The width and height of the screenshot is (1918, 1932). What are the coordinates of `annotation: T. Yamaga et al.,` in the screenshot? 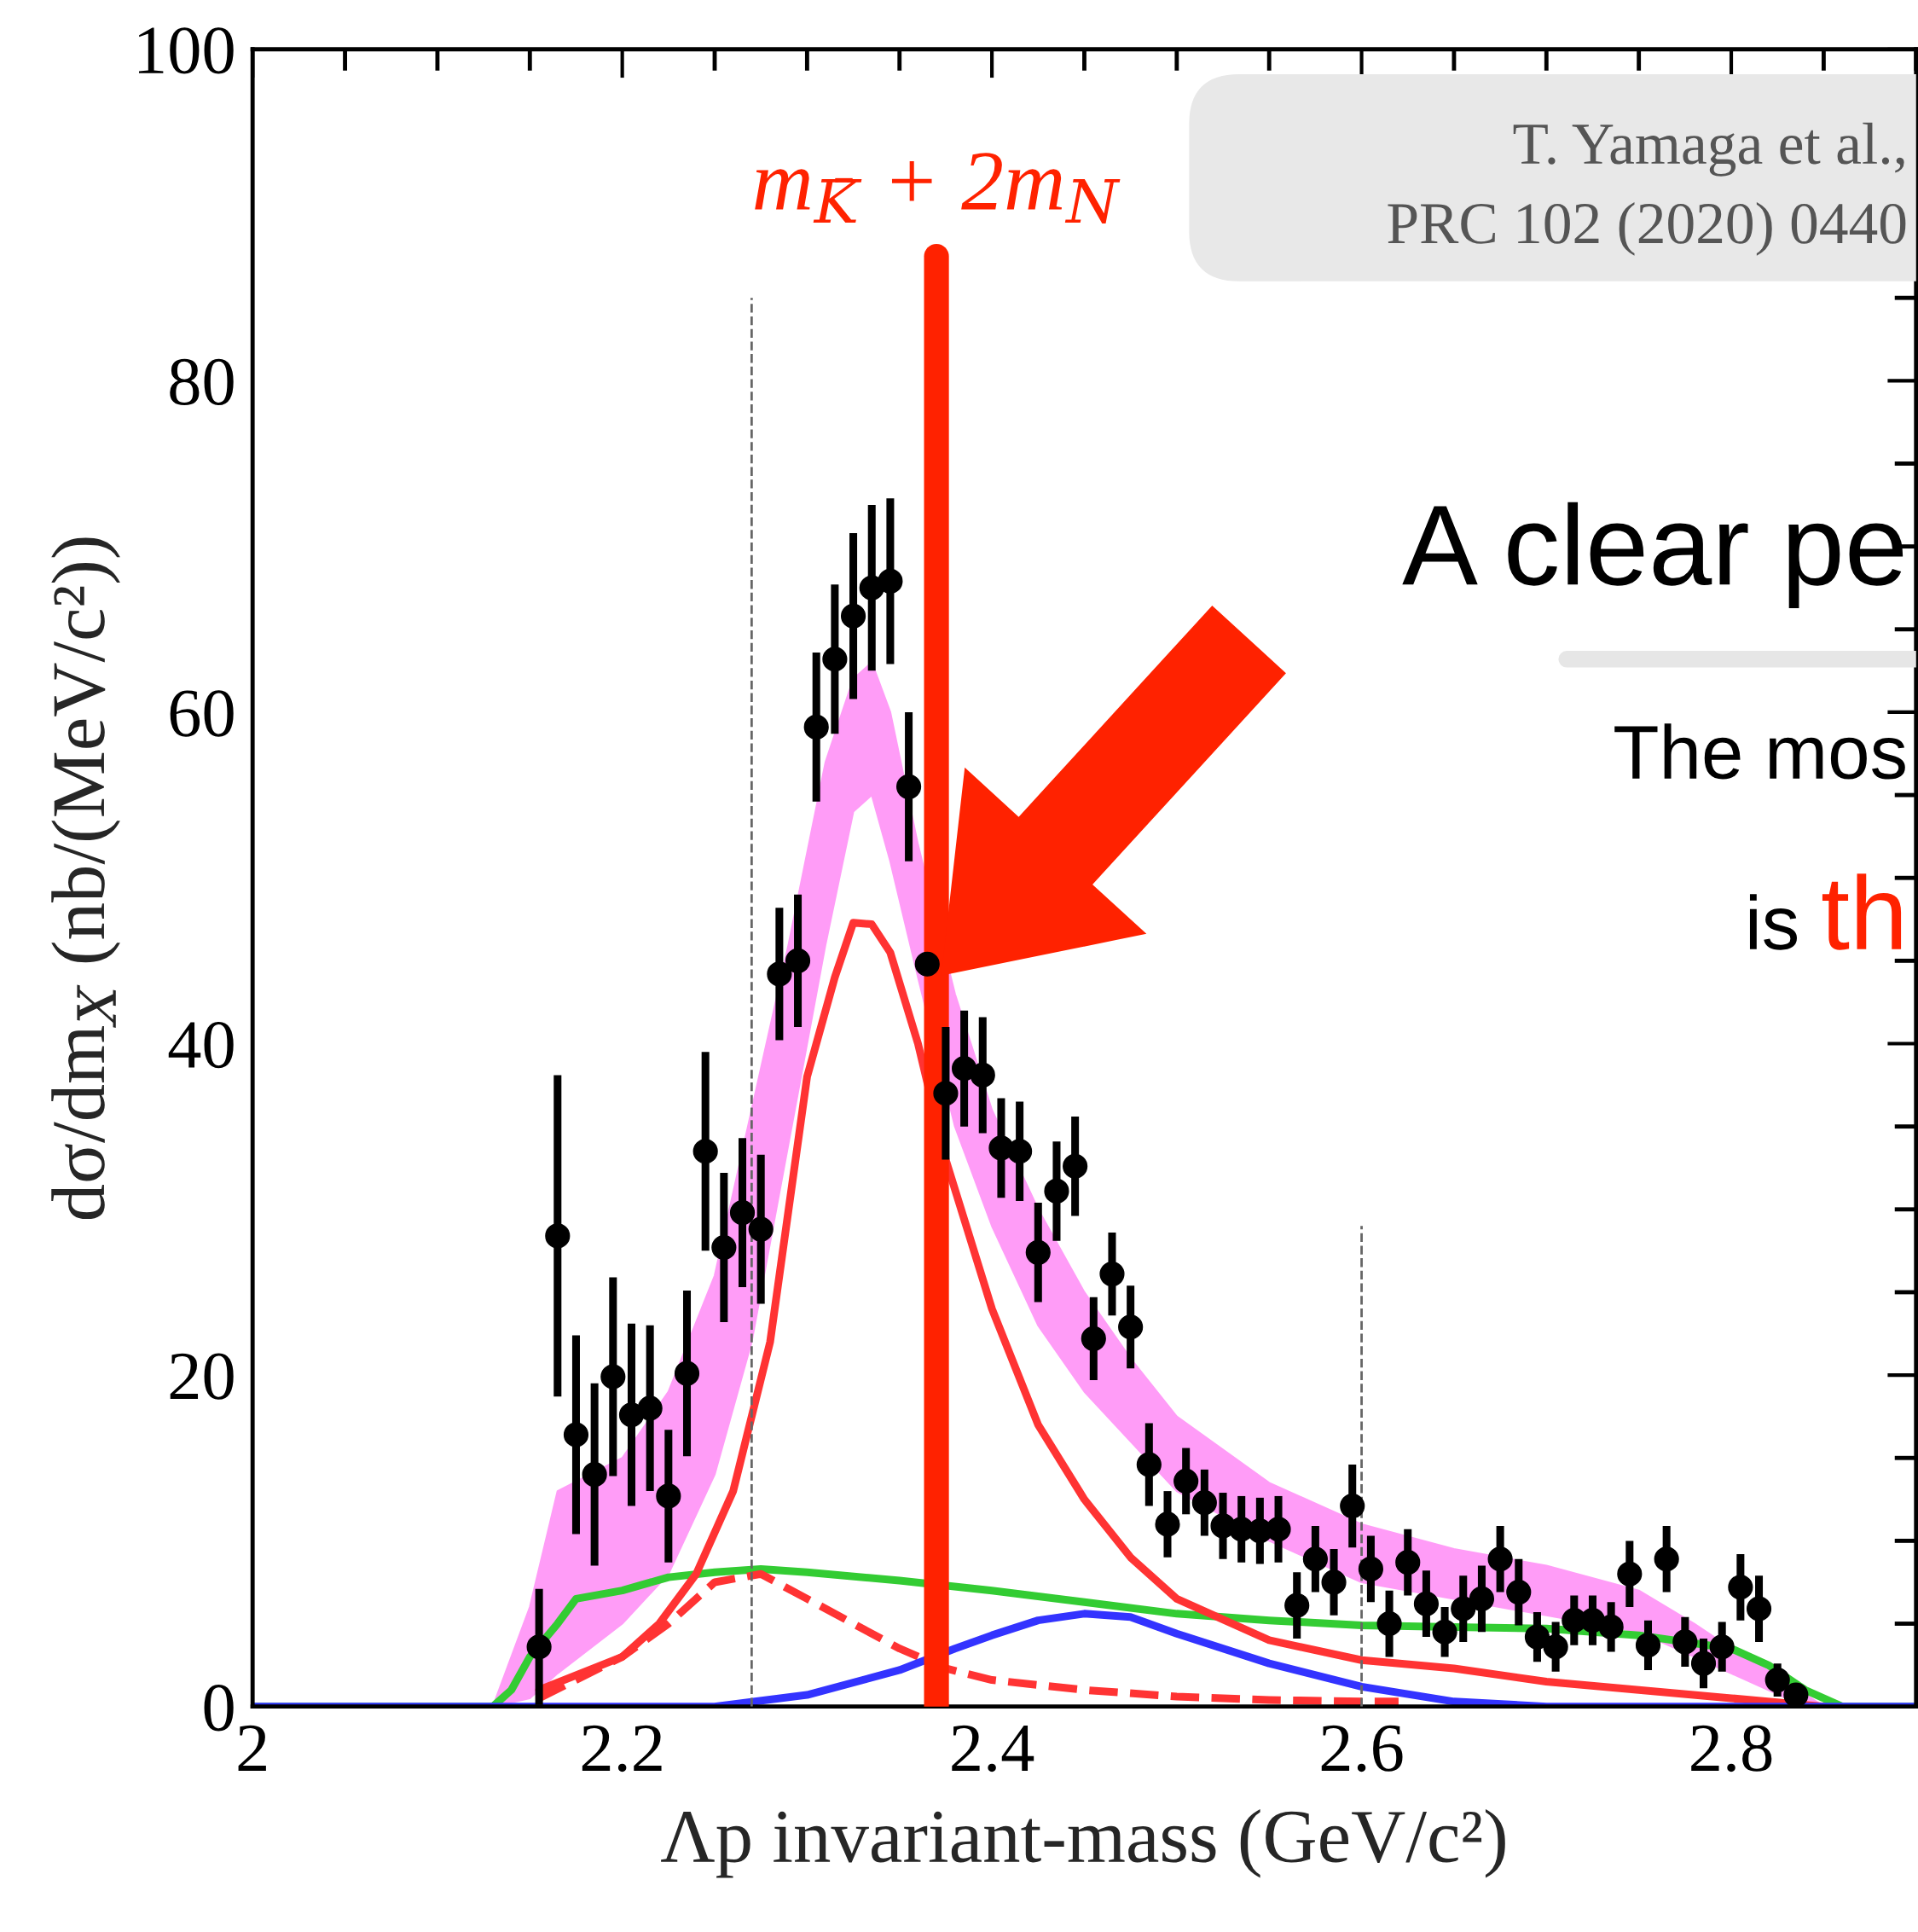 It's located at (1708, 149).